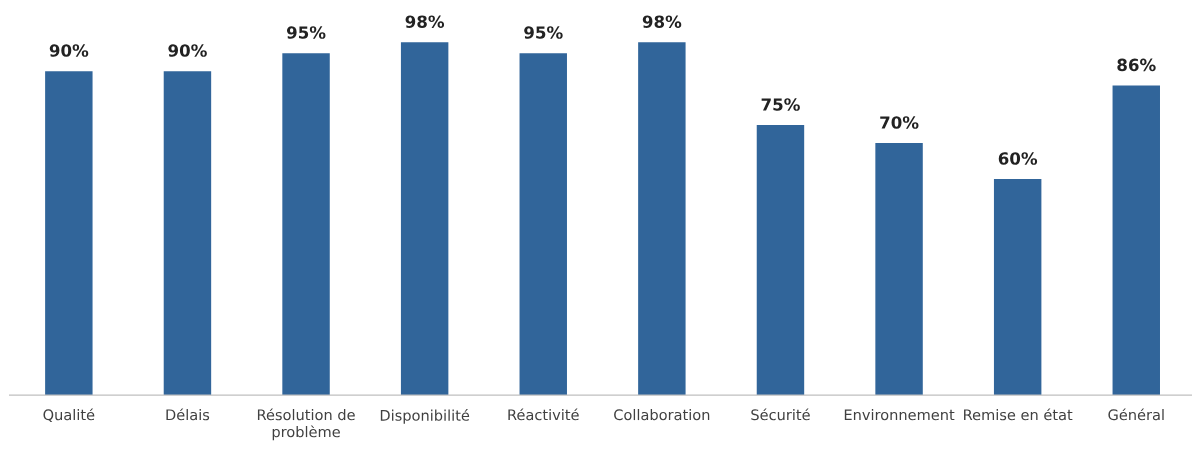 Image resolution: width=1192 pixels, height=450 pixels. Describe the element at coordinates (425, 416) in the screenshot. I see `x-tick-label: Disponibilité` at that location.